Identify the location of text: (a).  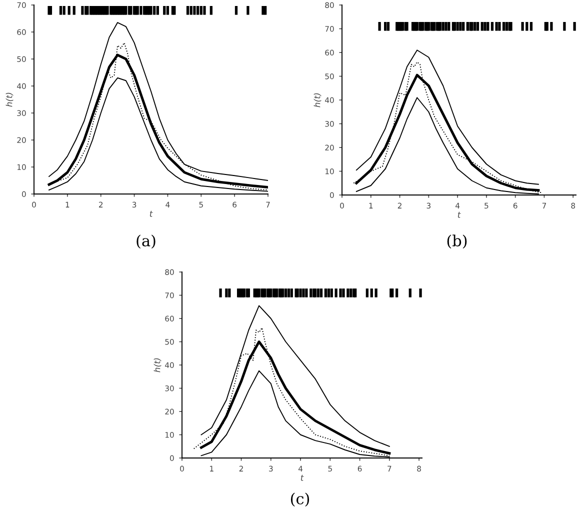
(146, 241).